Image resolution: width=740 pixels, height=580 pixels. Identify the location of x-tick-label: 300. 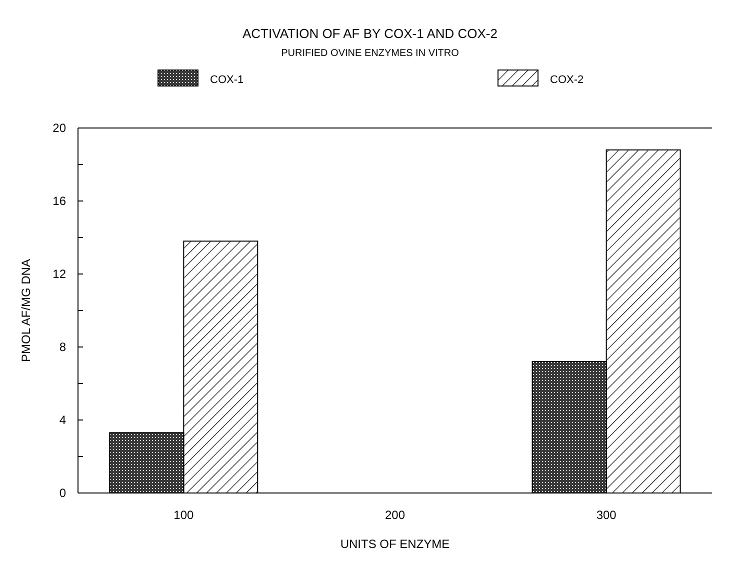
(606, 515).